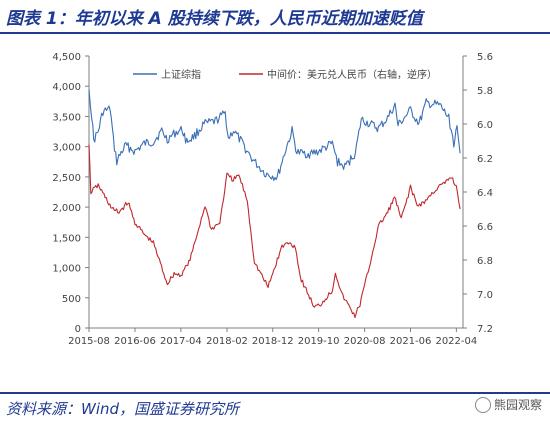  I want to click on y-left-tick-label: 2,500, so click(66, 178).